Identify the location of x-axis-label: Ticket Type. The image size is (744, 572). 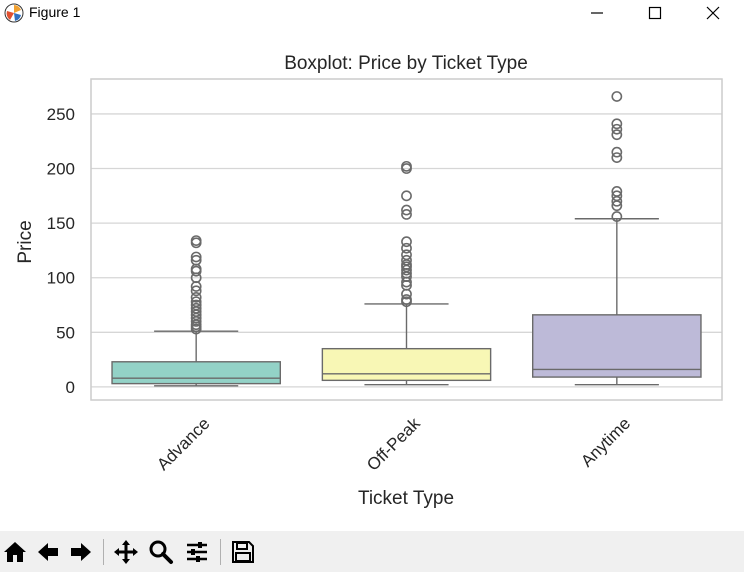
(406, 498).